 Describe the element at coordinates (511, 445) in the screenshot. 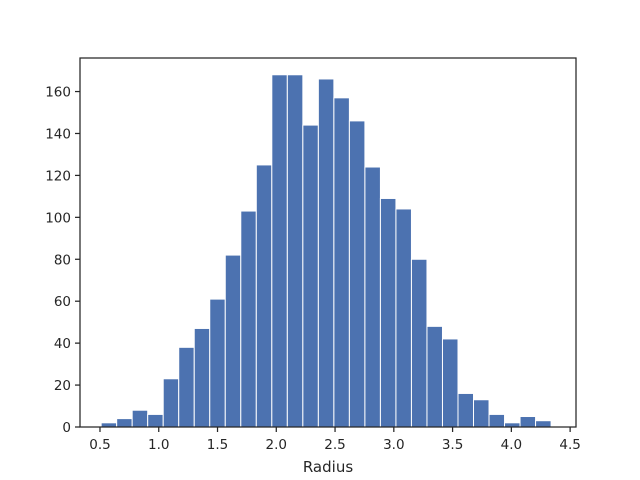

I see `x-tick-label: 4.0` at that location.